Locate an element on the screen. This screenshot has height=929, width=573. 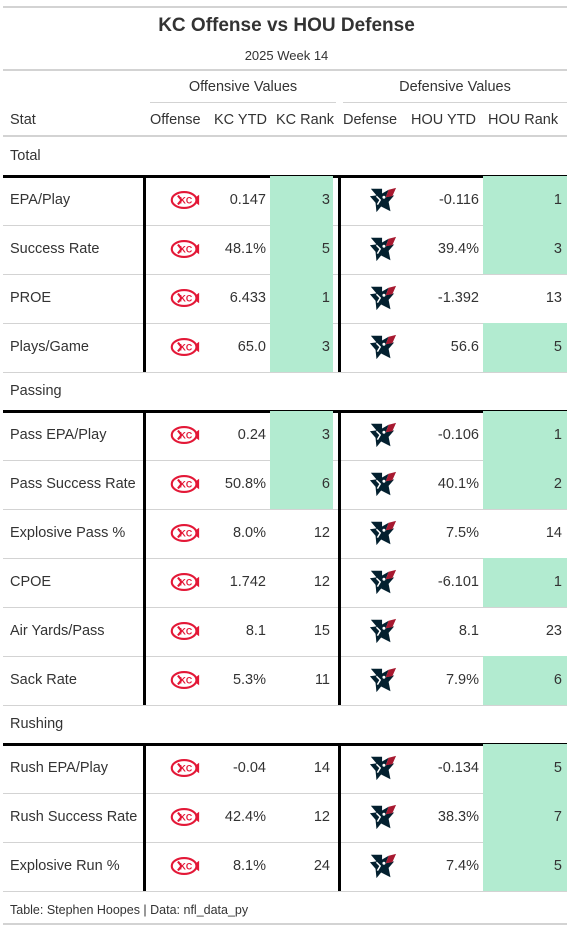
stat-name: Explosive Run % is located at coordinates (65, 866).